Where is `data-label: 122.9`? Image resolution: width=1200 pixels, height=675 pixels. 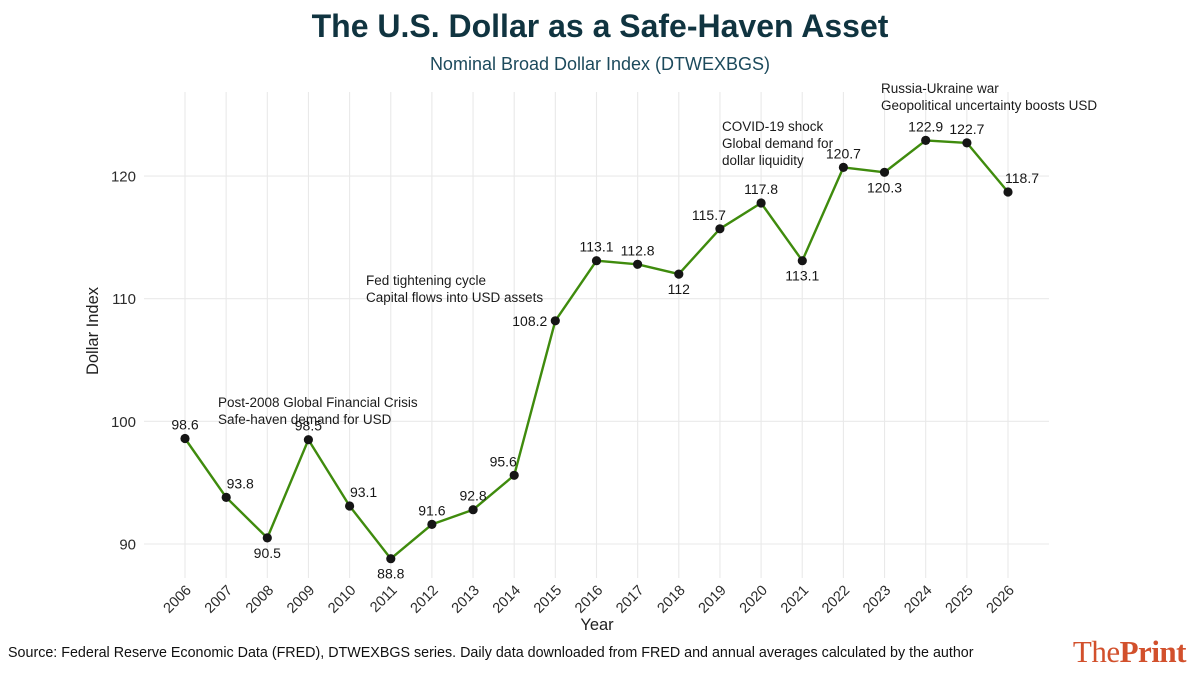 data-label: 122.9 is located at coordinates (925, 126).